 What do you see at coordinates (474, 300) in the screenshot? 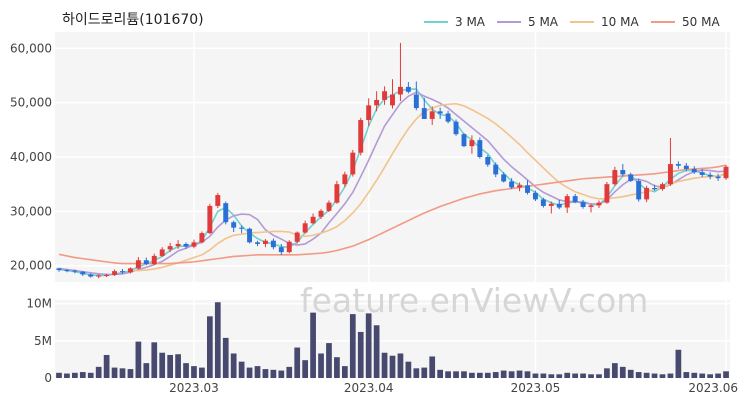
I see `watermark: feature.enViewV.com` at bounding box center [474, 300].